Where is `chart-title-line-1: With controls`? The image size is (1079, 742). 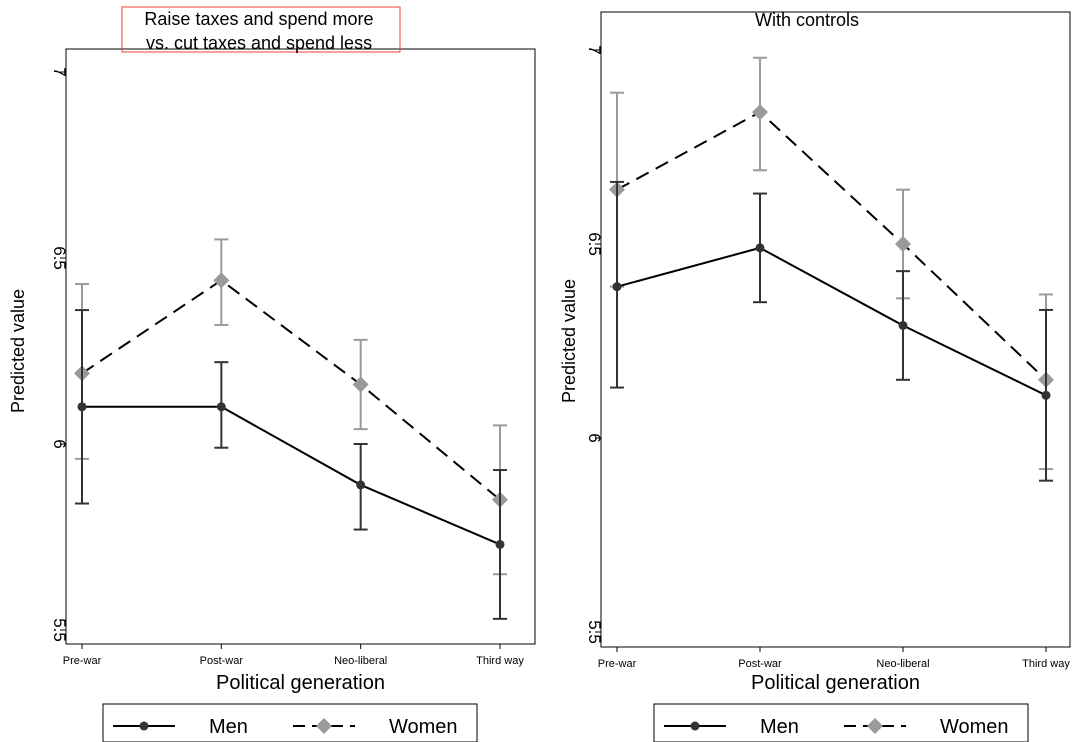
chart-title-line-1: With controls is located at coordinates (807, 20).